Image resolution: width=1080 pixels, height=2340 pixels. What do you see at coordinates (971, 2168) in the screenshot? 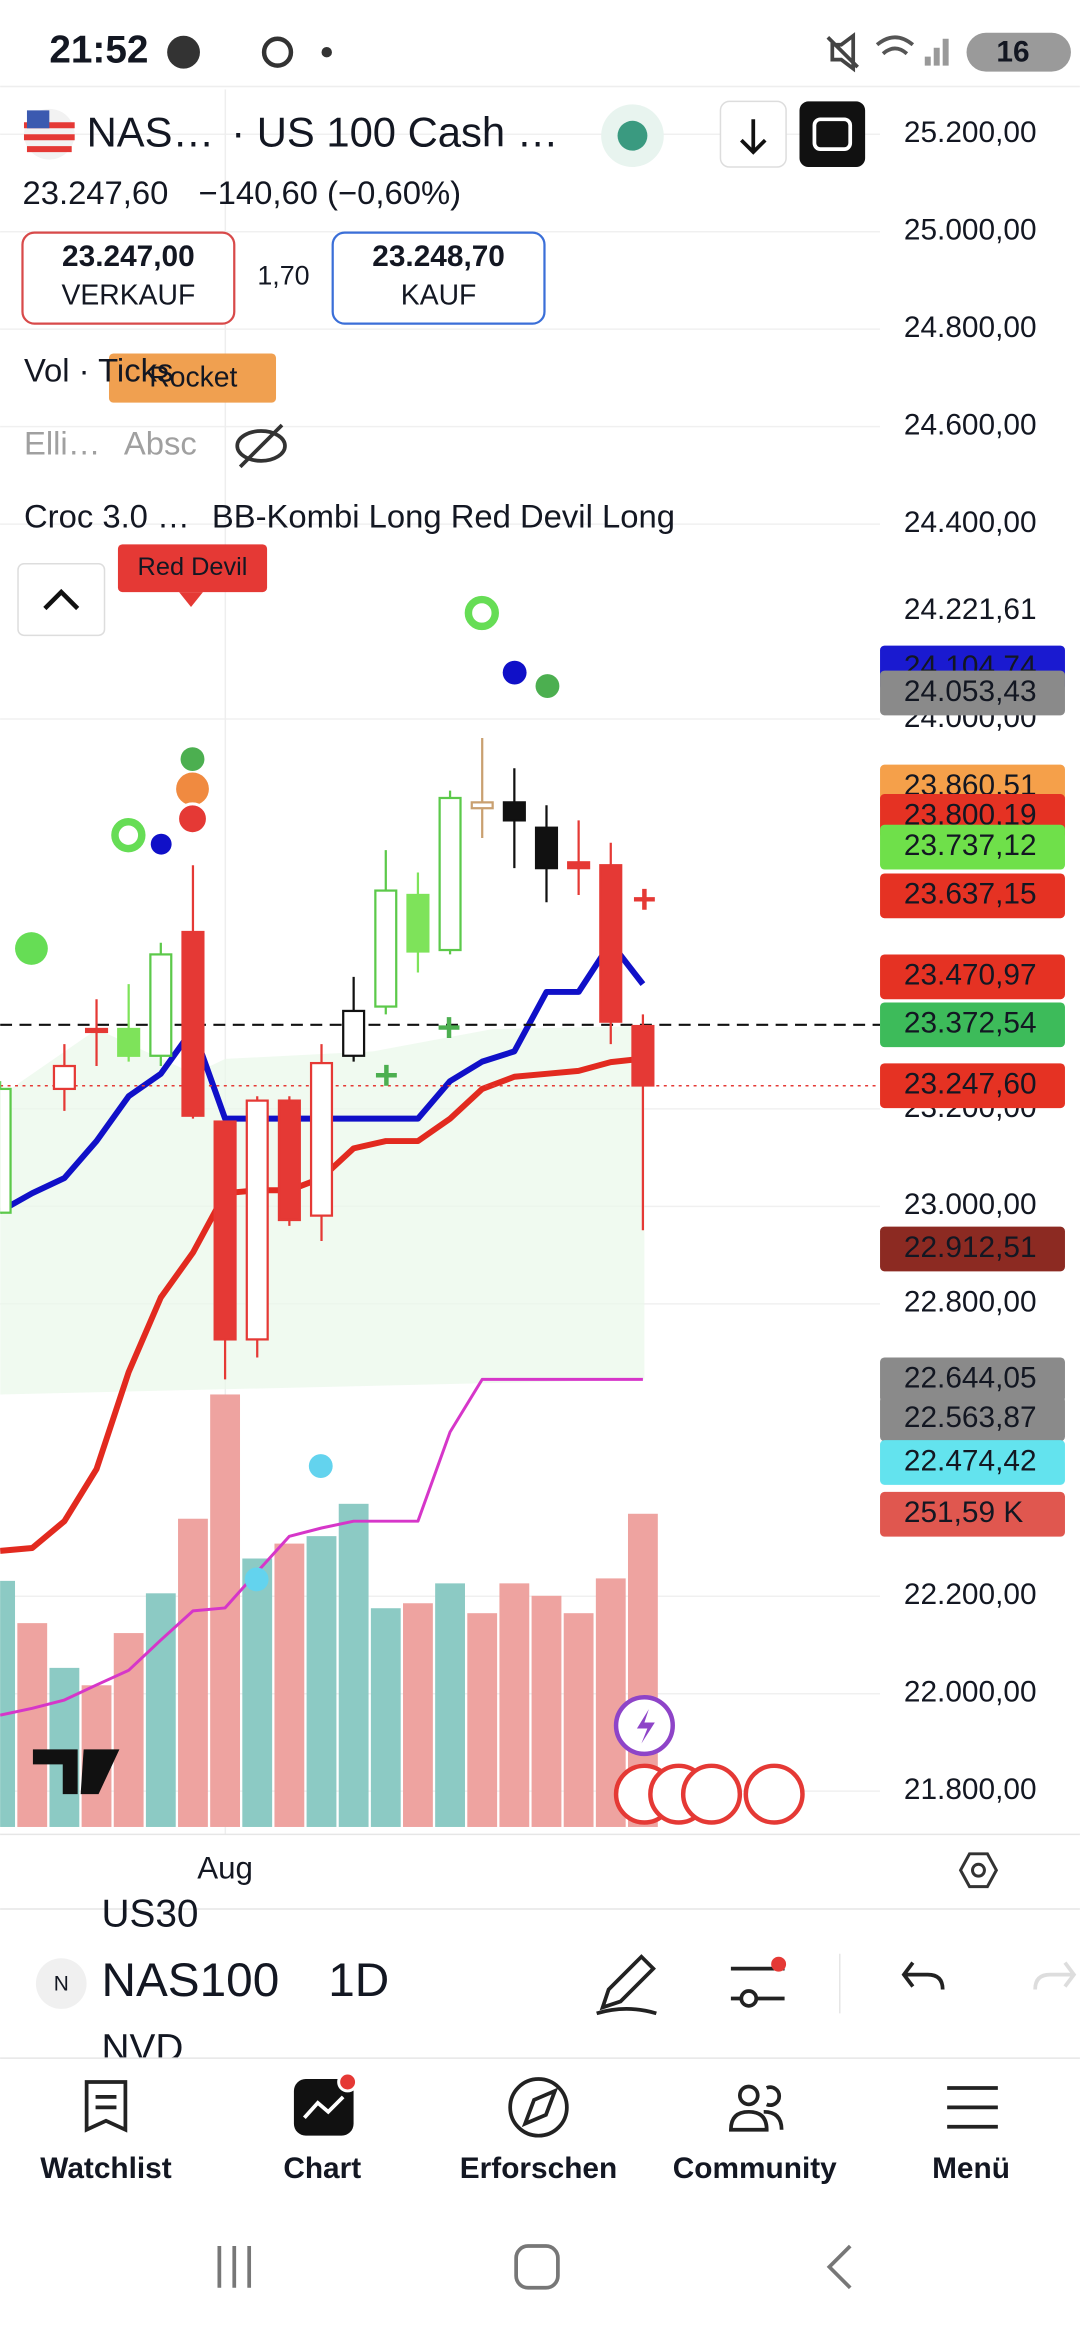
I see `nav-tab: Menü` at bounding box center [971, 2168].